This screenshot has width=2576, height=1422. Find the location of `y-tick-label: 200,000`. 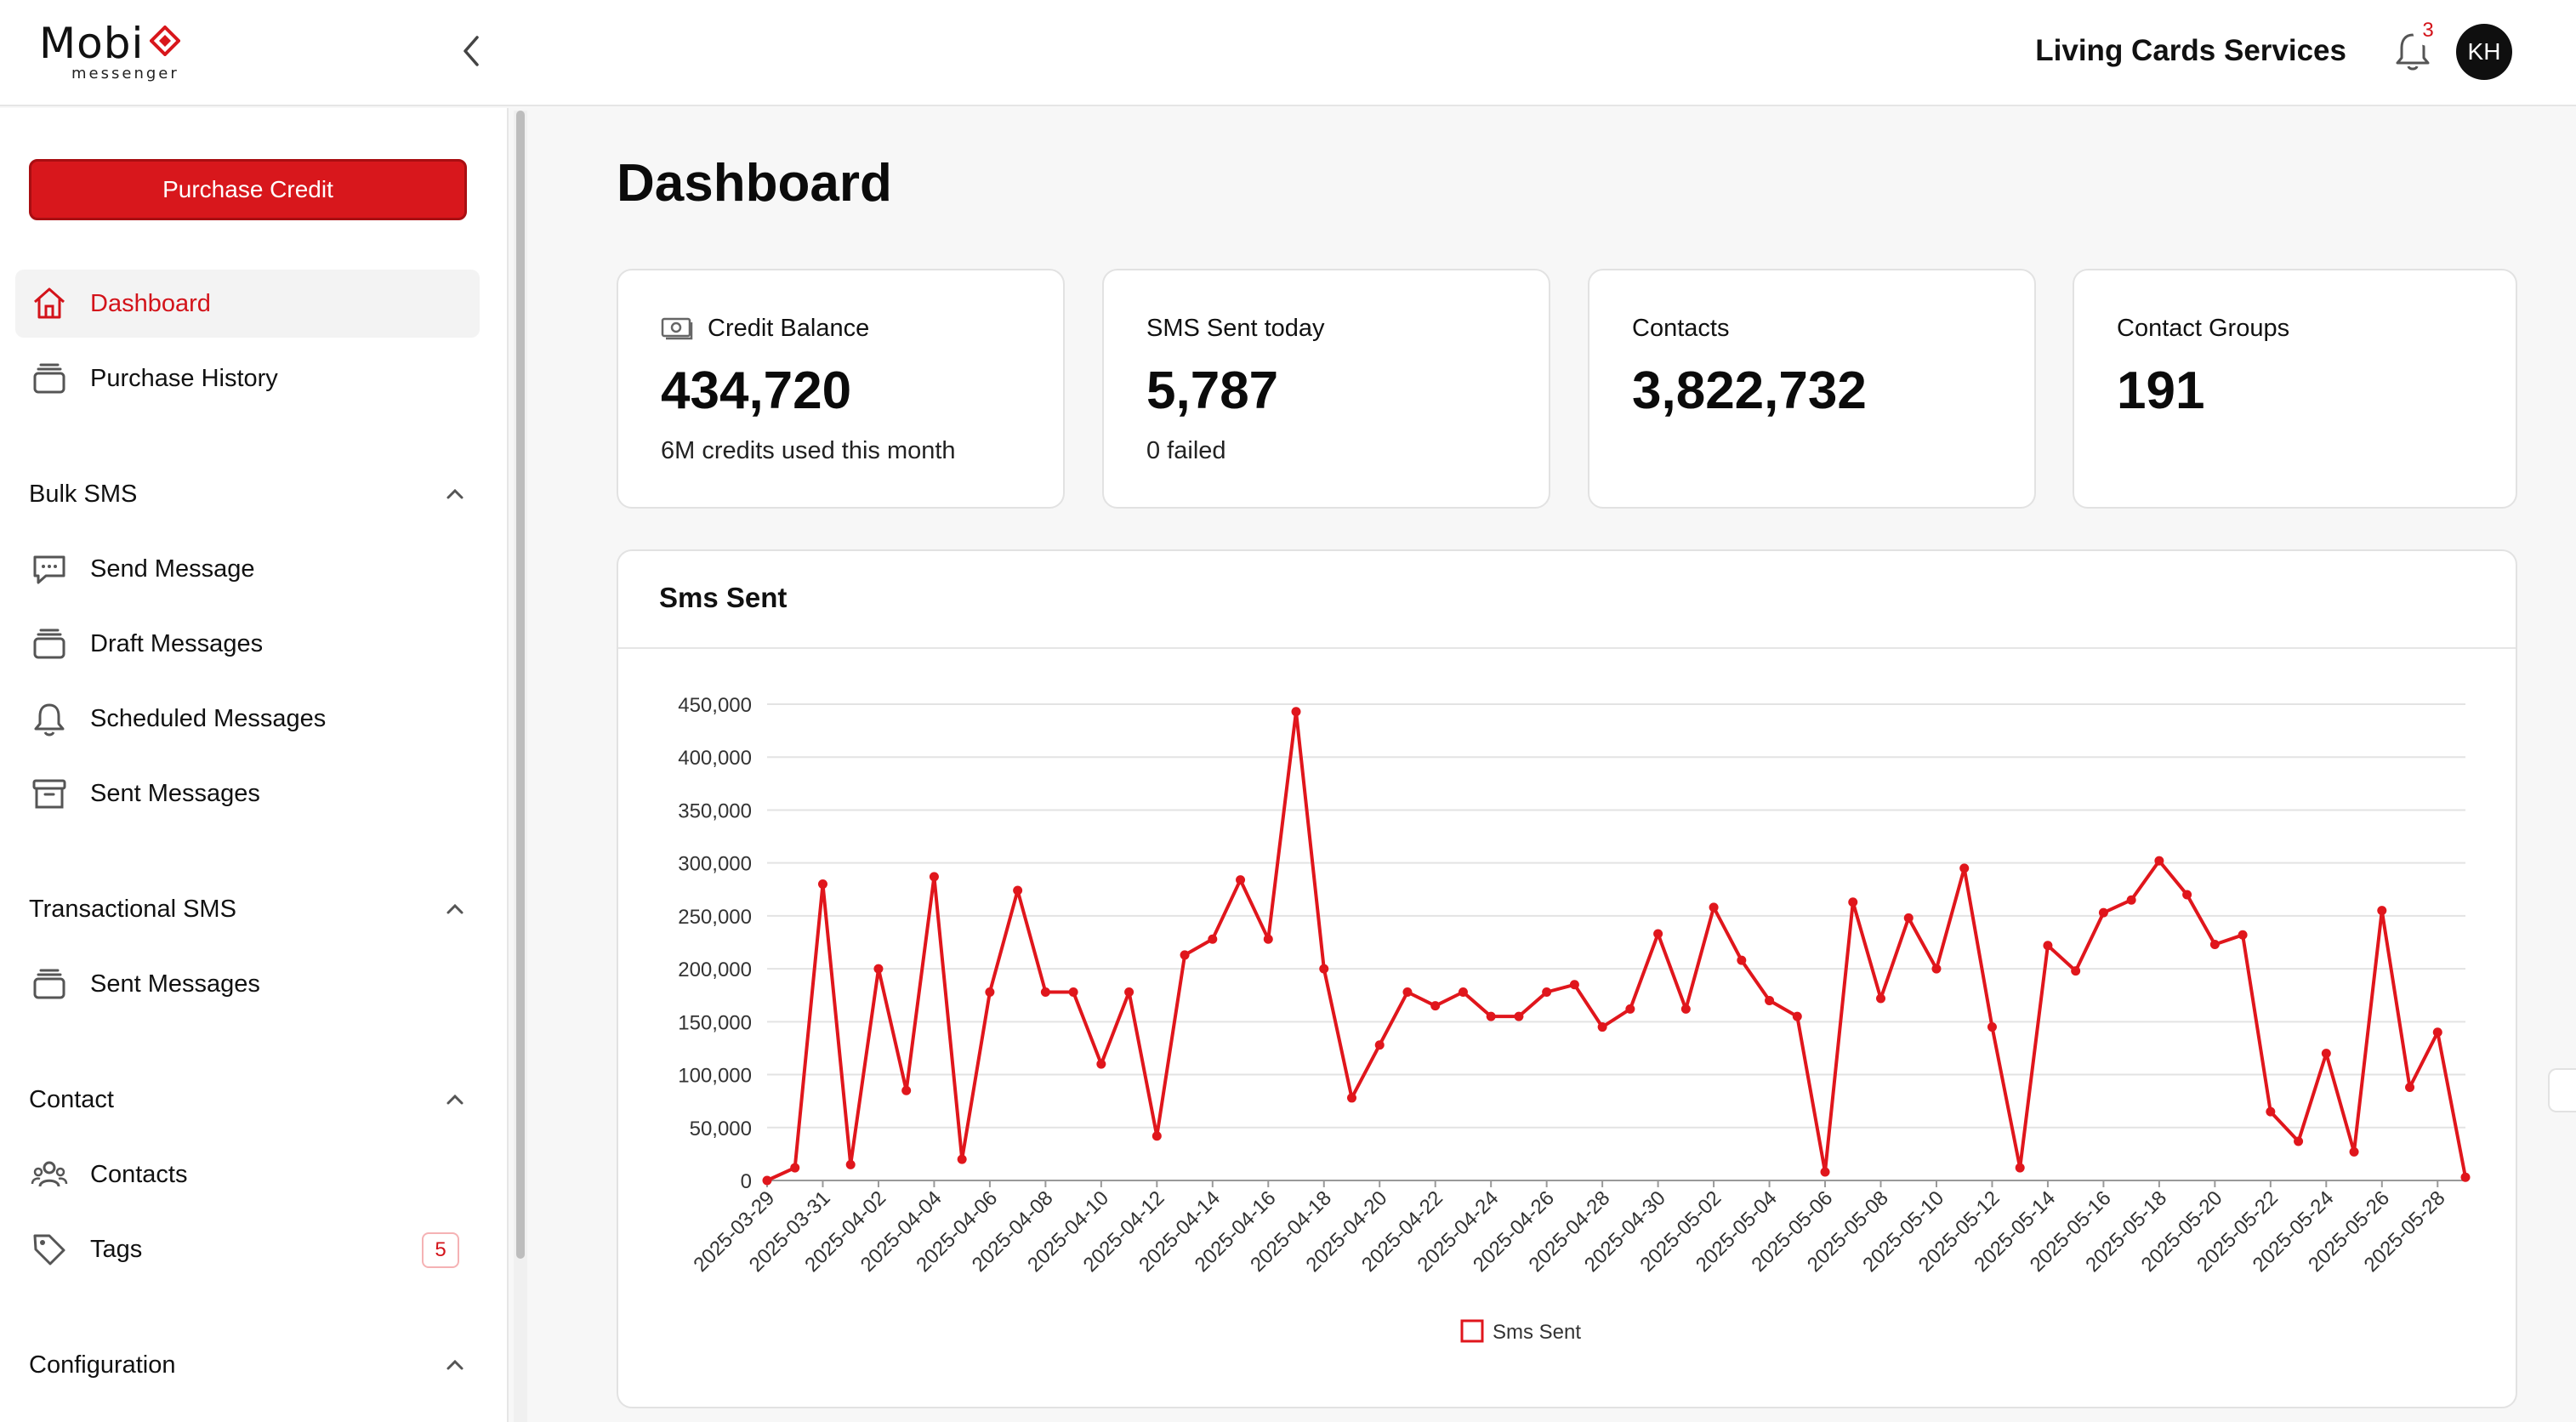

y-tick-label: 200,000 is located at coordinates (715, 969).